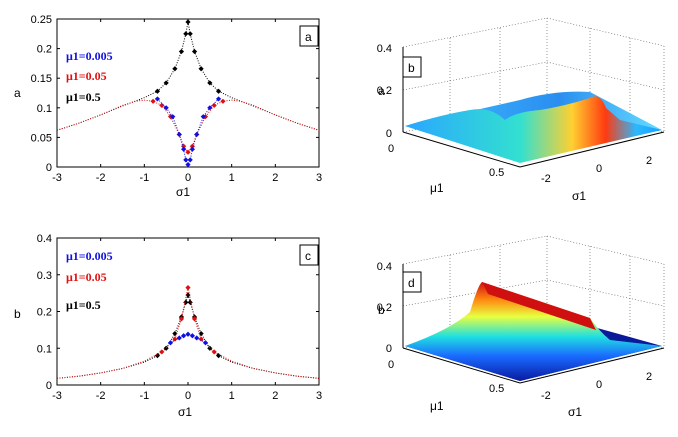  I want to click on xtick-b-2: 2, so click(649, 161).